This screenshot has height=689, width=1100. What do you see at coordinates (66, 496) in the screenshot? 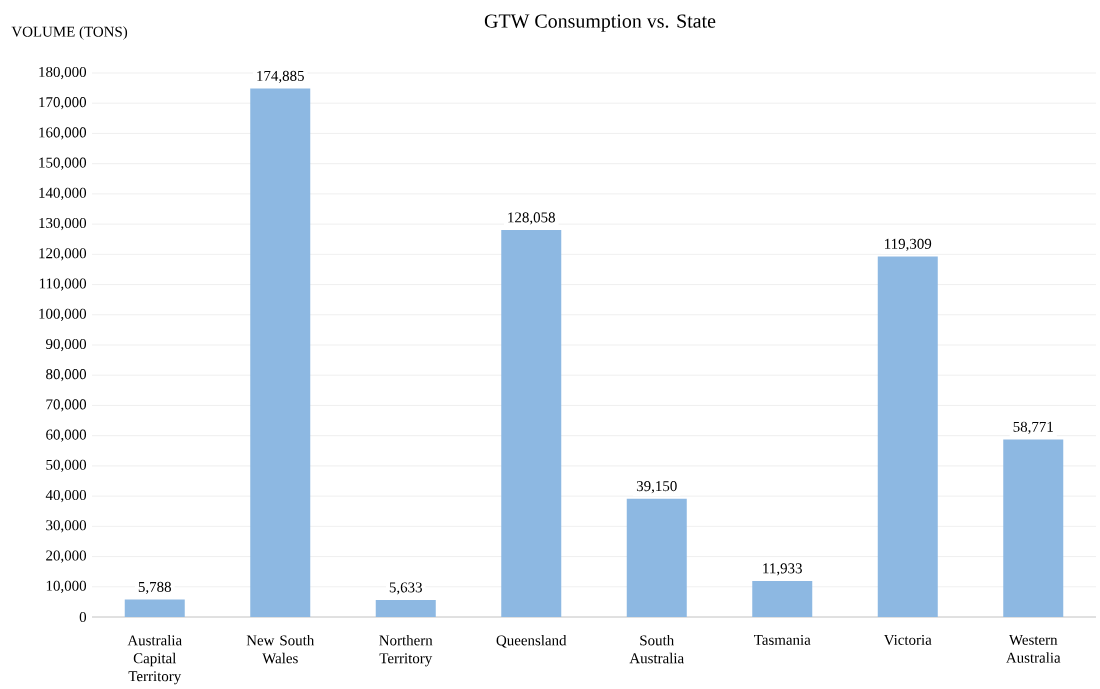
I see `y-tick-label: 40,000` at bounding box center [66, 496].